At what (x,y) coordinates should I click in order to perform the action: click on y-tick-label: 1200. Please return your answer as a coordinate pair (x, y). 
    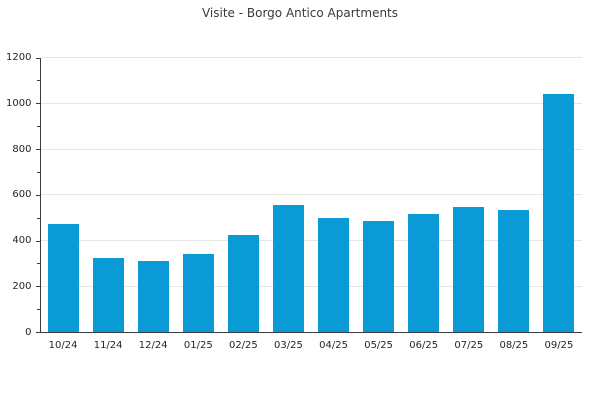
    Looking at the image, I should click on (19, 57).